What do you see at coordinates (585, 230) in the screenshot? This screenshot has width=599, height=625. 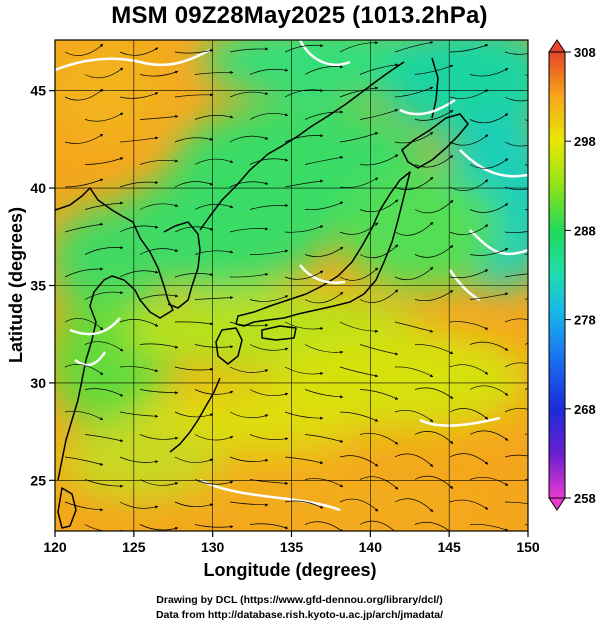 I see `colorbar-tick-label: 288` at bounding box center [585, 230].